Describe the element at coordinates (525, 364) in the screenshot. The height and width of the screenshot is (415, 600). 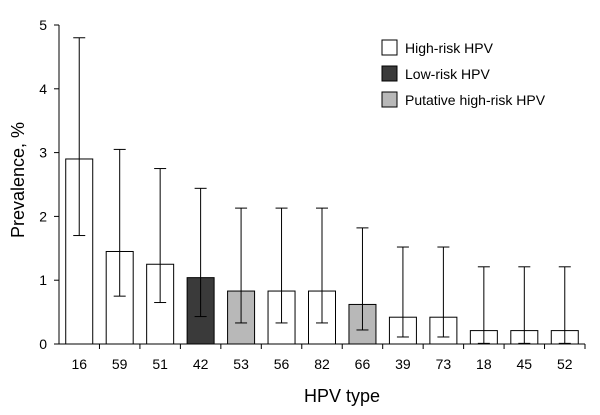
I see `x-tick-label-45: 45` at that location.